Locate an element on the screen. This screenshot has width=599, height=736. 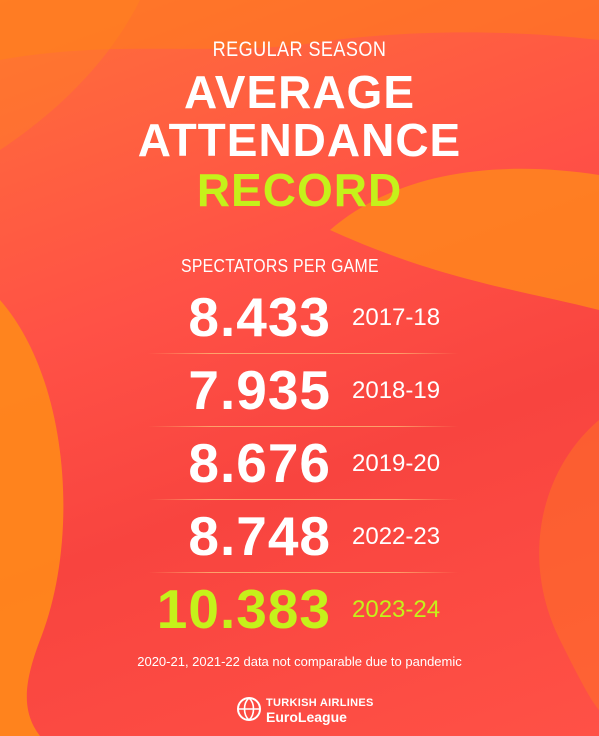
euroleague-ball-icon is located at coordinates (249, 709).